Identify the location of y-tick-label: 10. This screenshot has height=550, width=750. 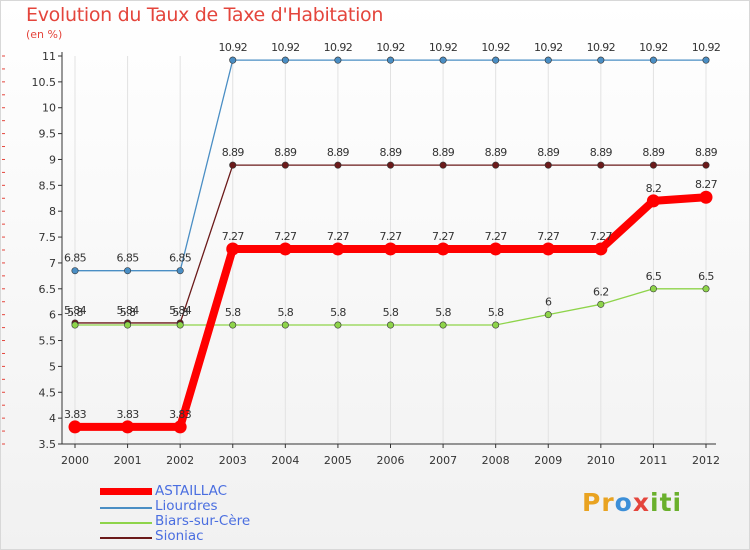
(49, 108).